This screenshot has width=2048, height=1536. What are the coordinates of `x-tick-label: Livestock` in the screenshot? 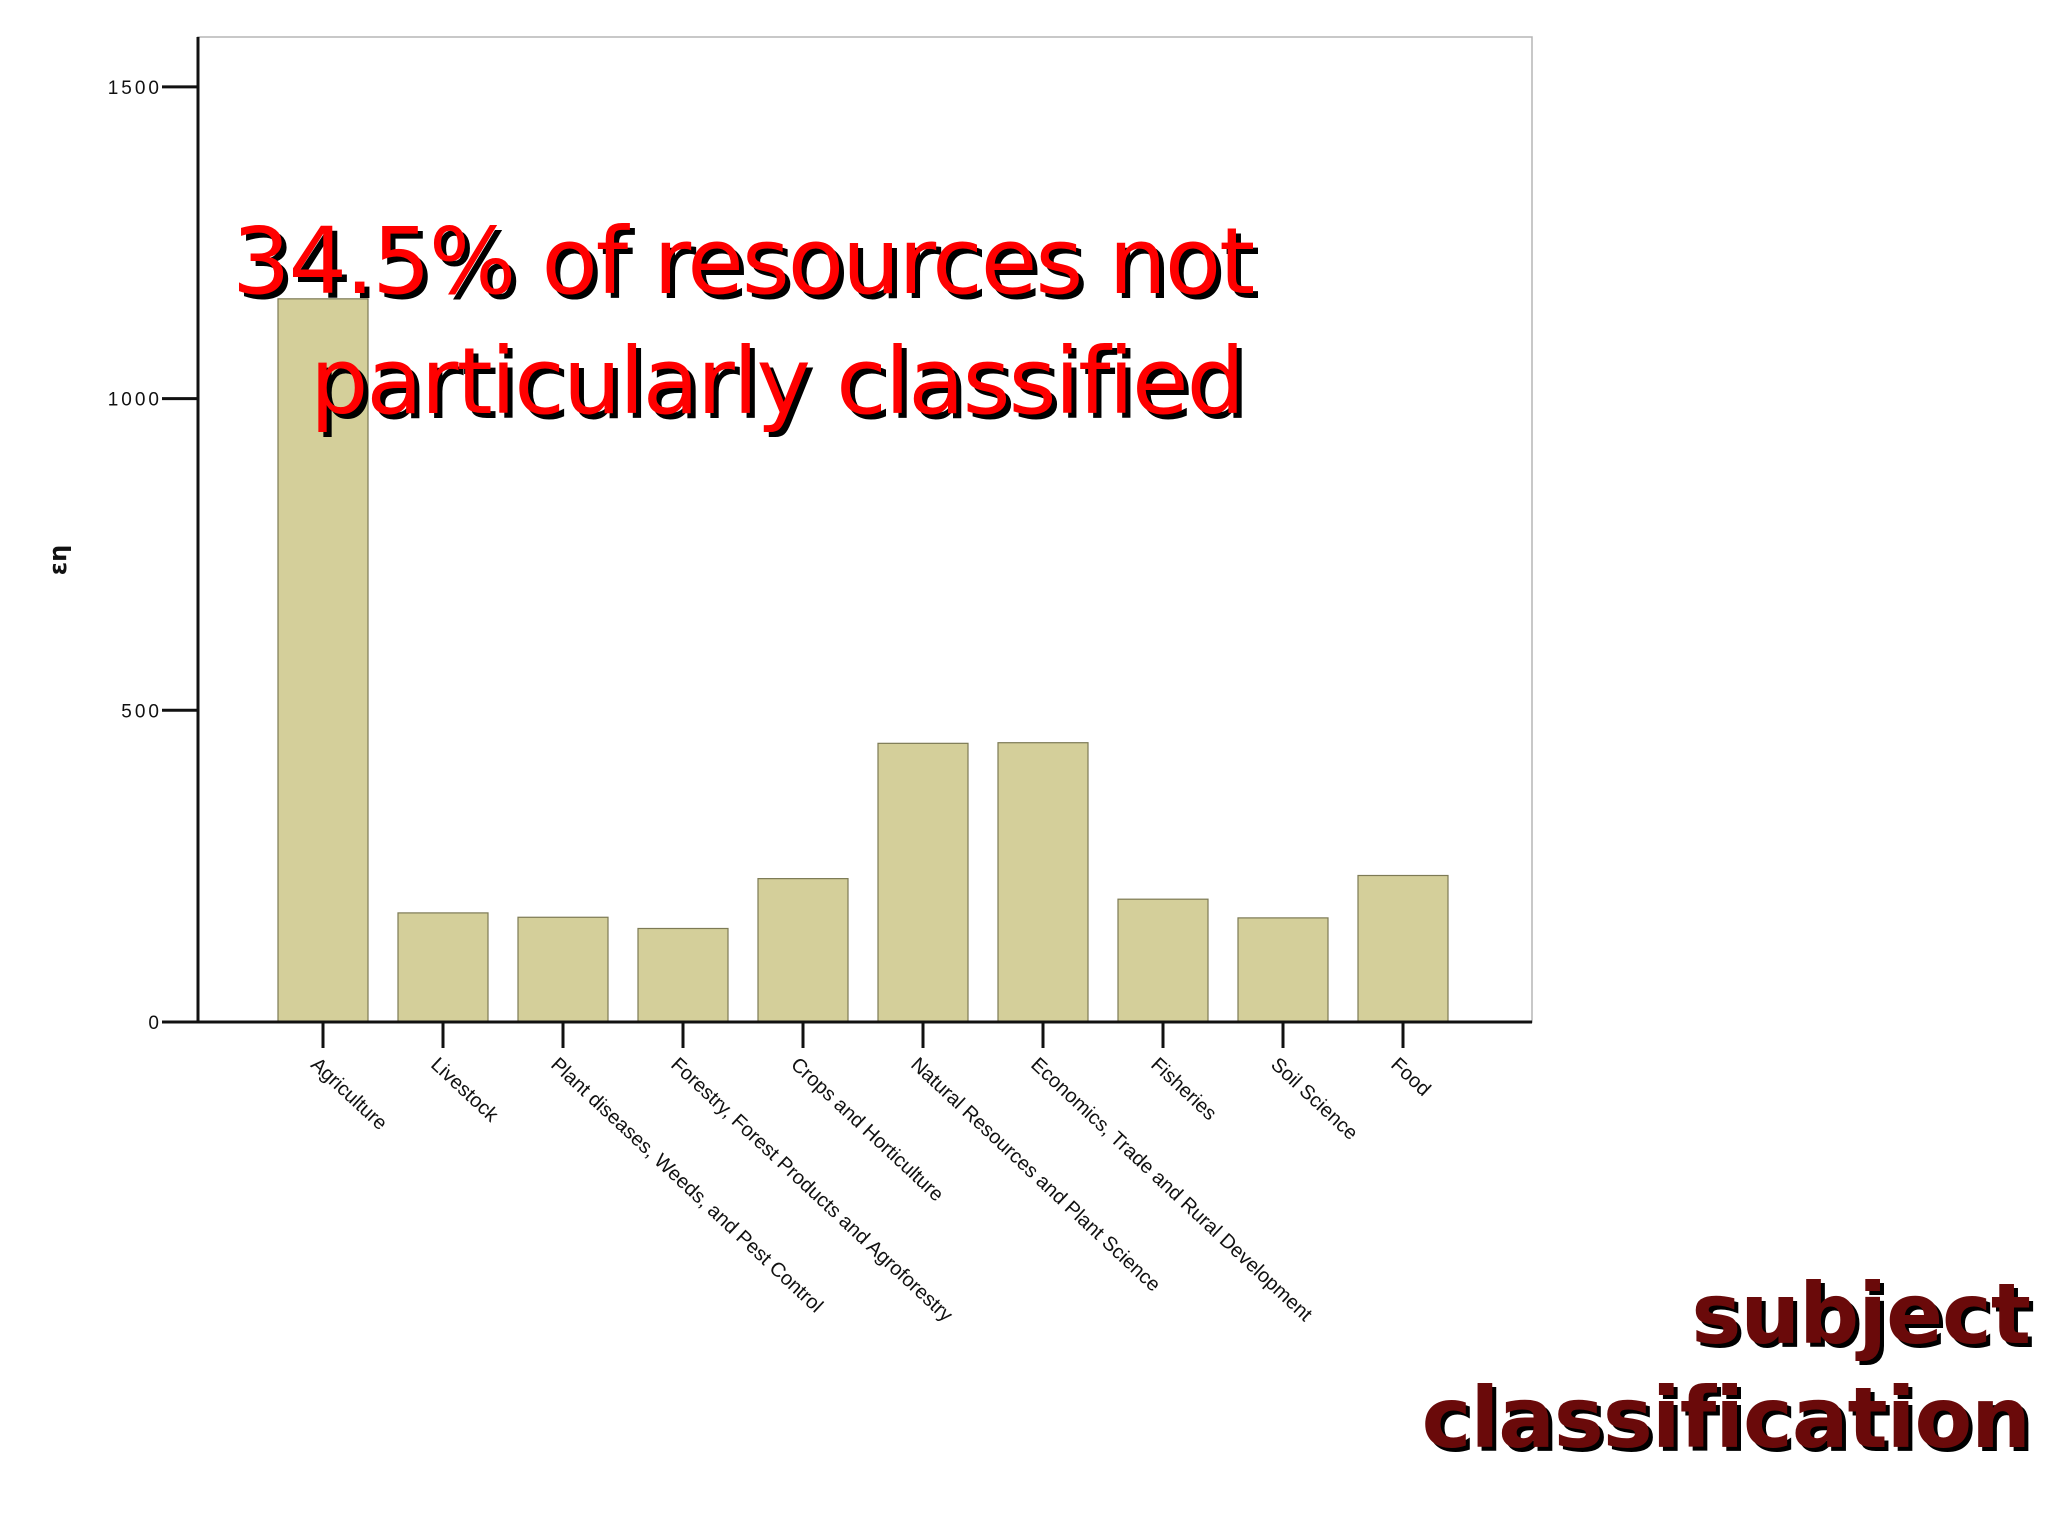 It's located at (464, 1091).